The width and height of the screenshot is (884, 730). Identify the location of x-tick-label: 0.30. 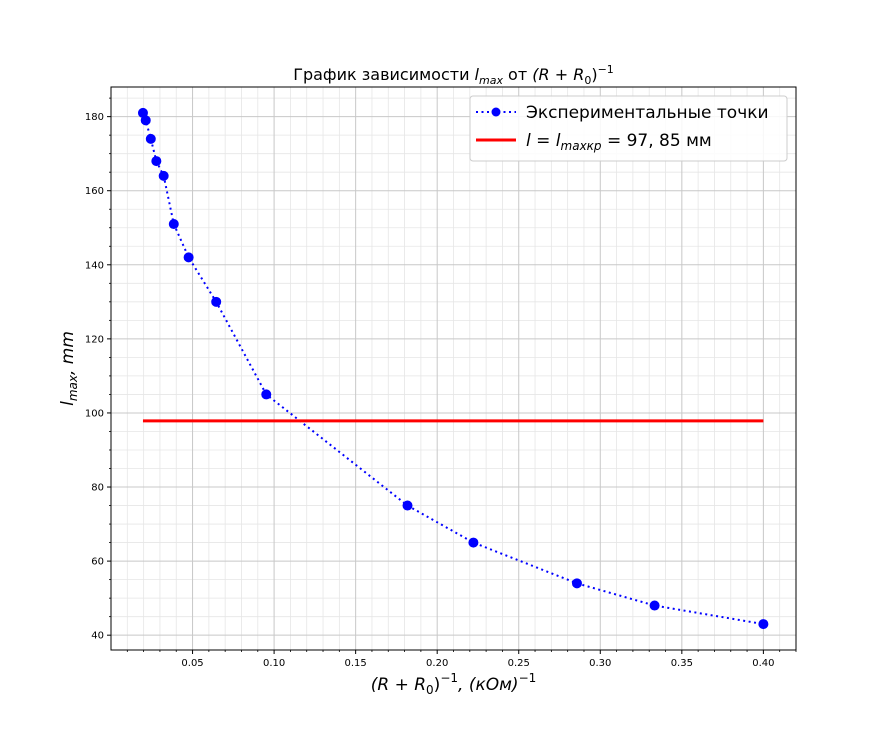
(600, 663).